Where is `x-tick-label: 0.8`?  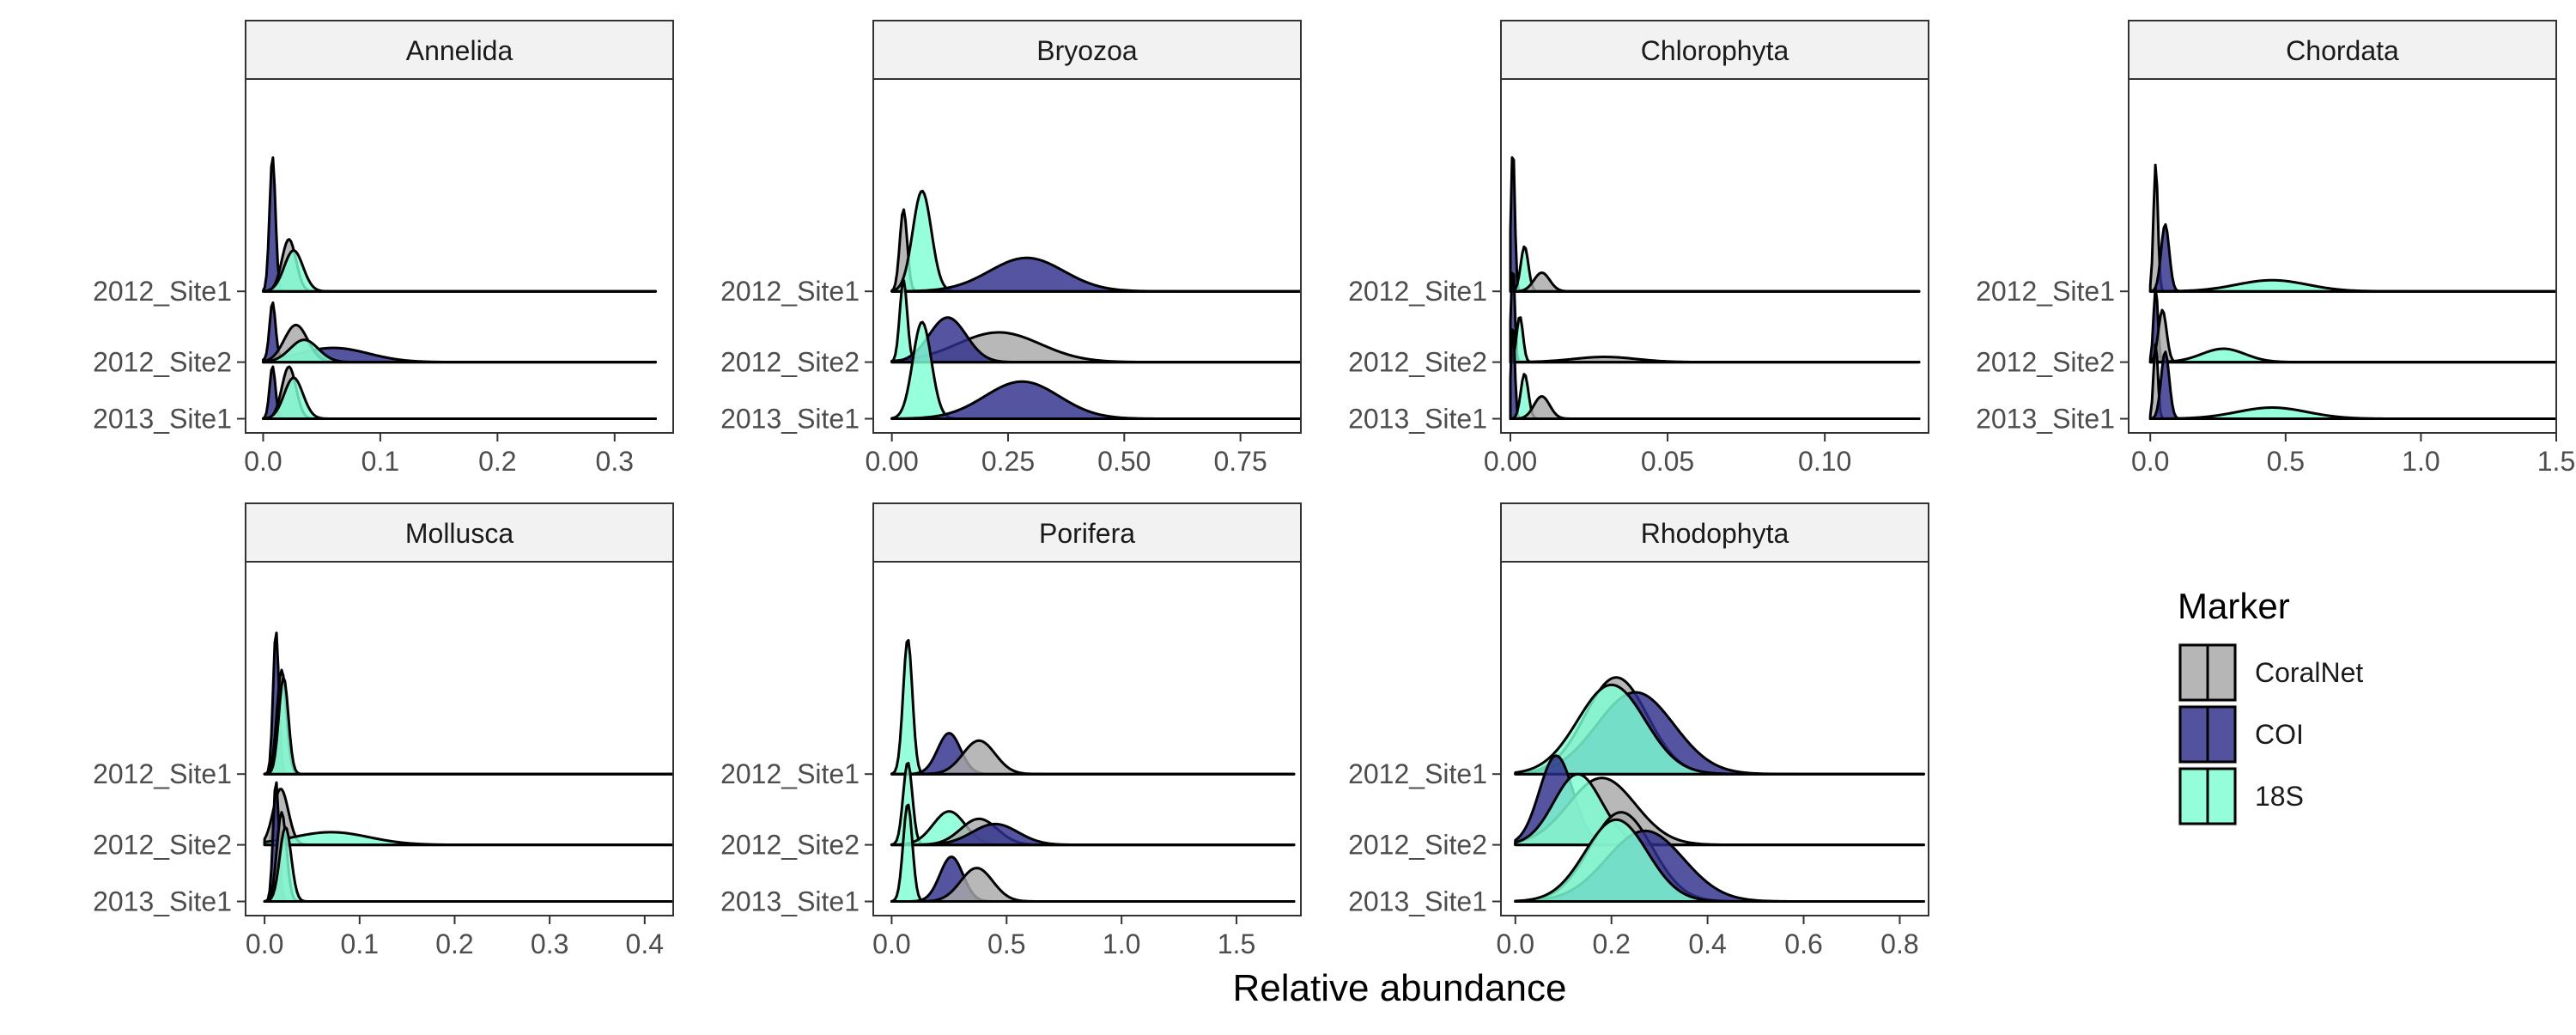 x-tick-label: 0.8 is located at coordinates (1899, 943).